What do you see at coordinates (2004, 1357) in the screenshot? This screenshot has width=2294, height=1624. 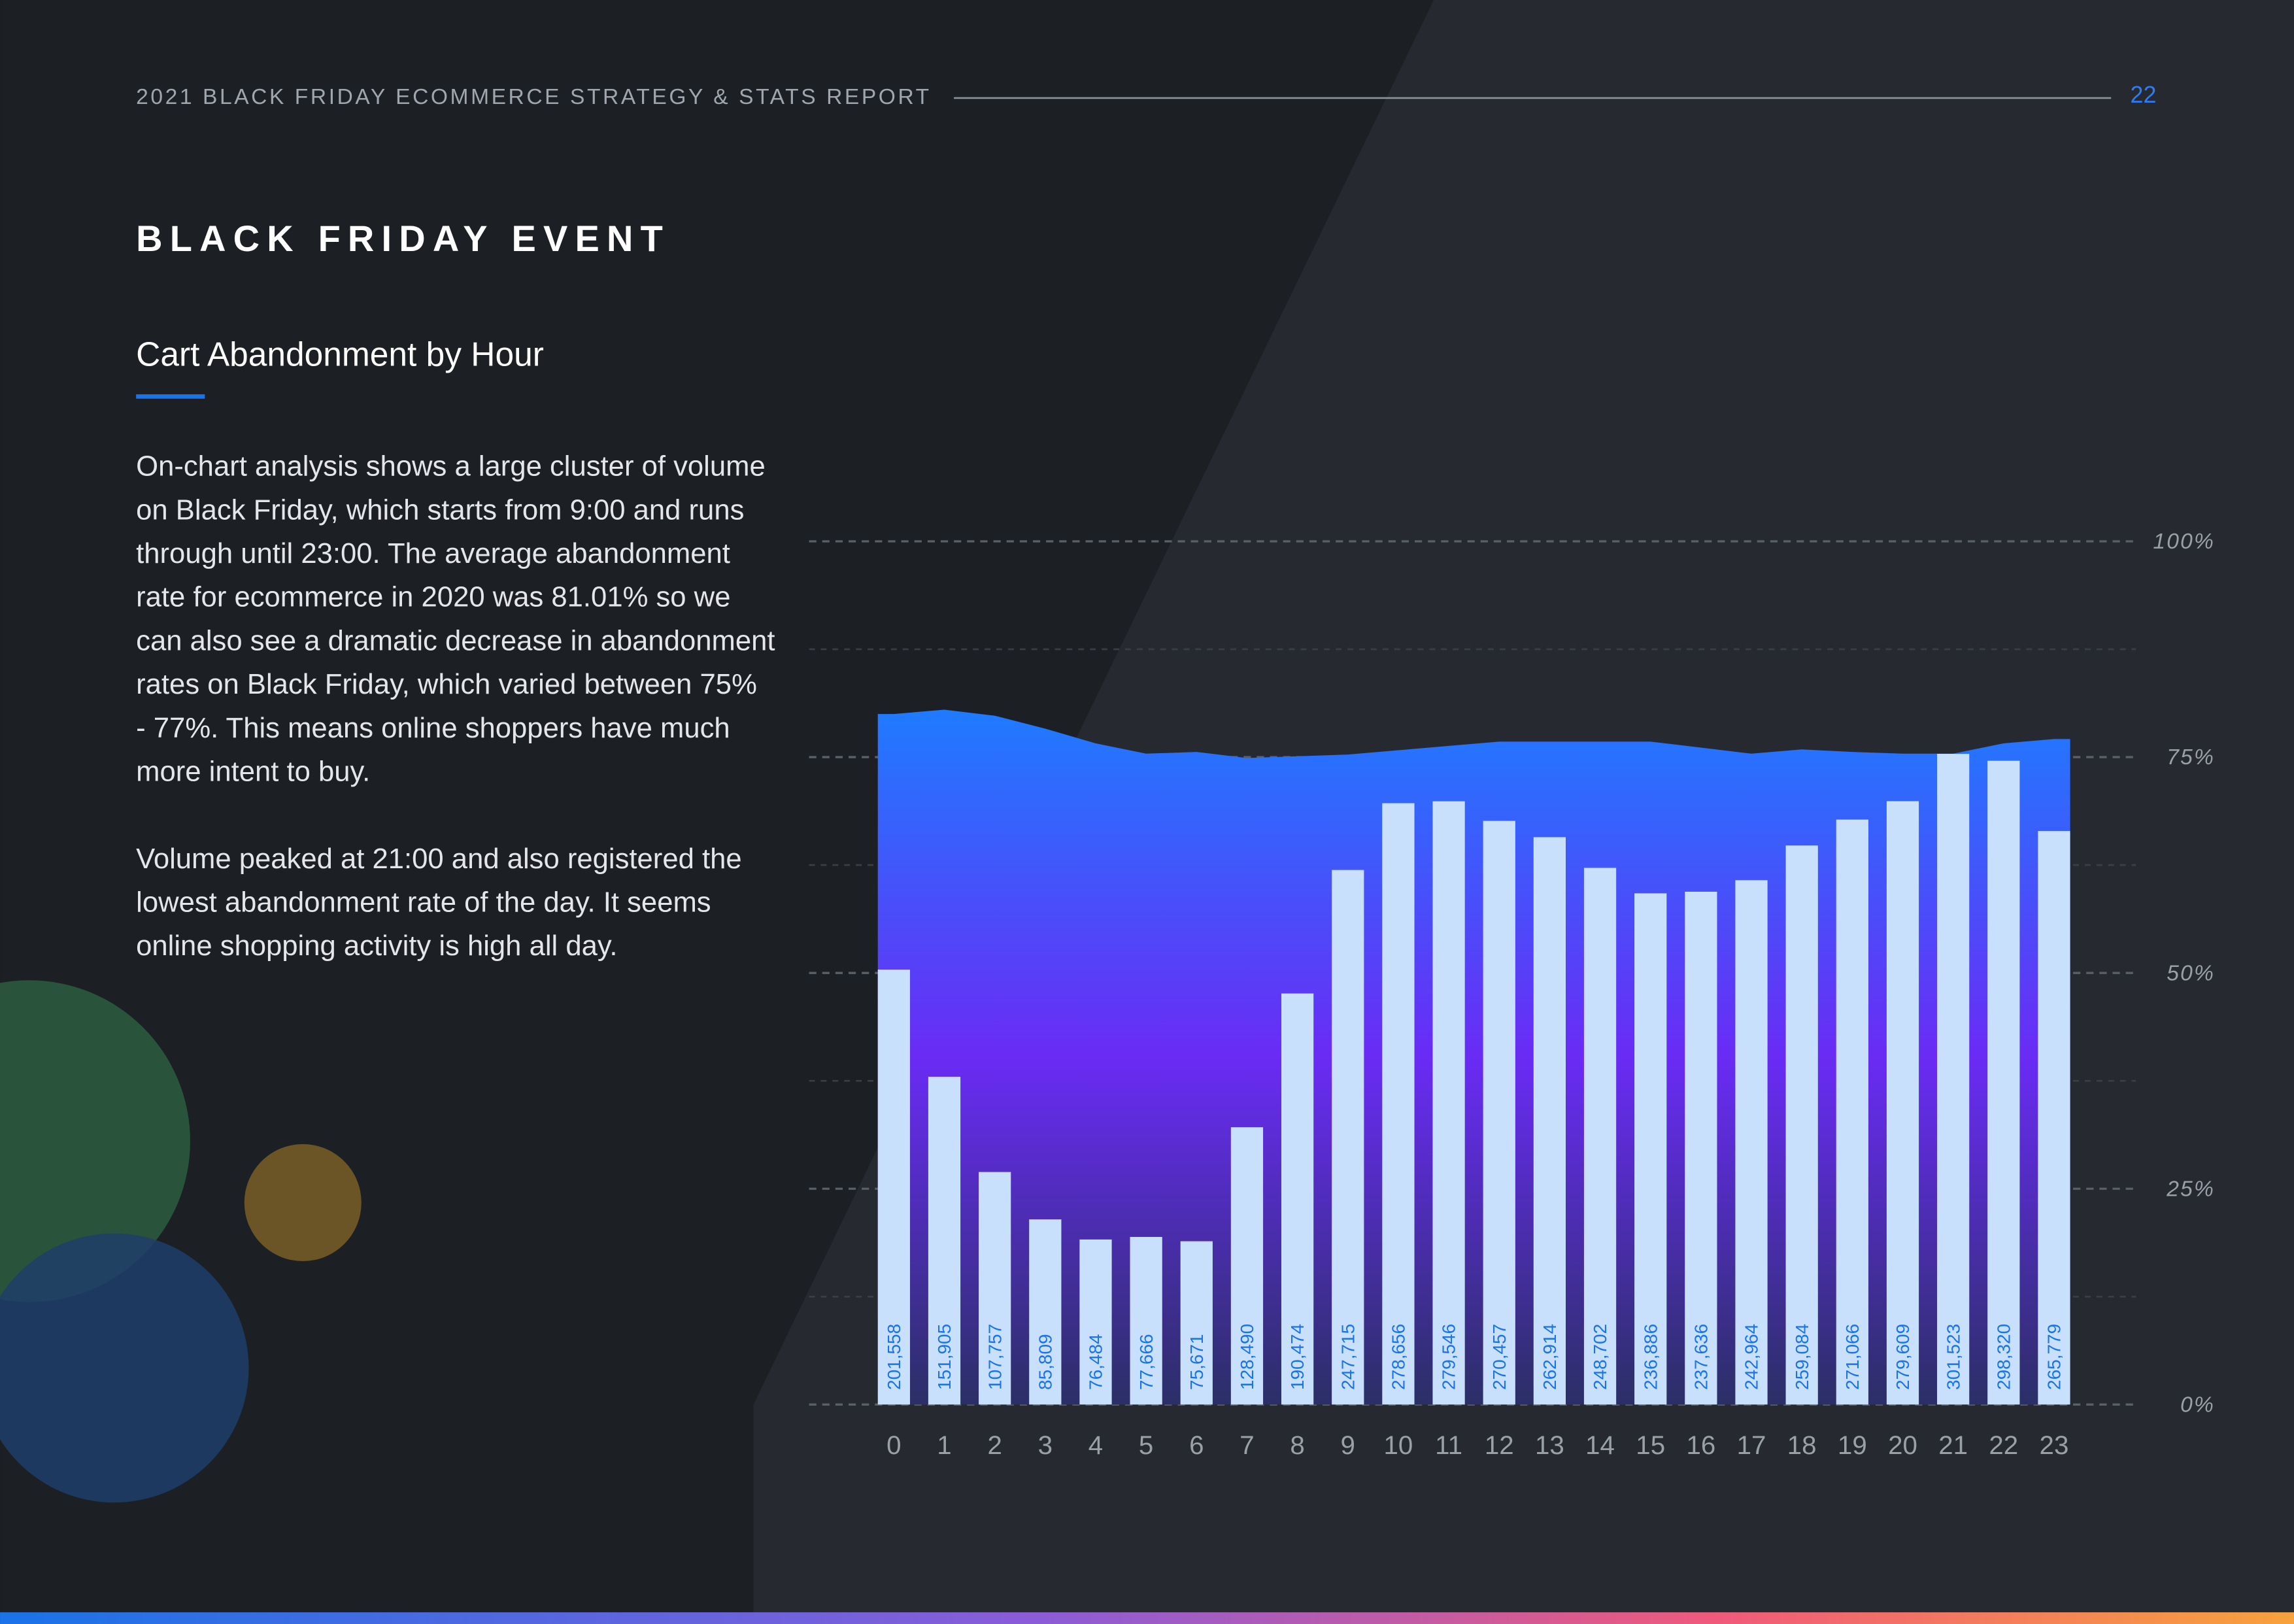 I see `bar-value-label: 298,320` at bounding box center [2004, 1357].